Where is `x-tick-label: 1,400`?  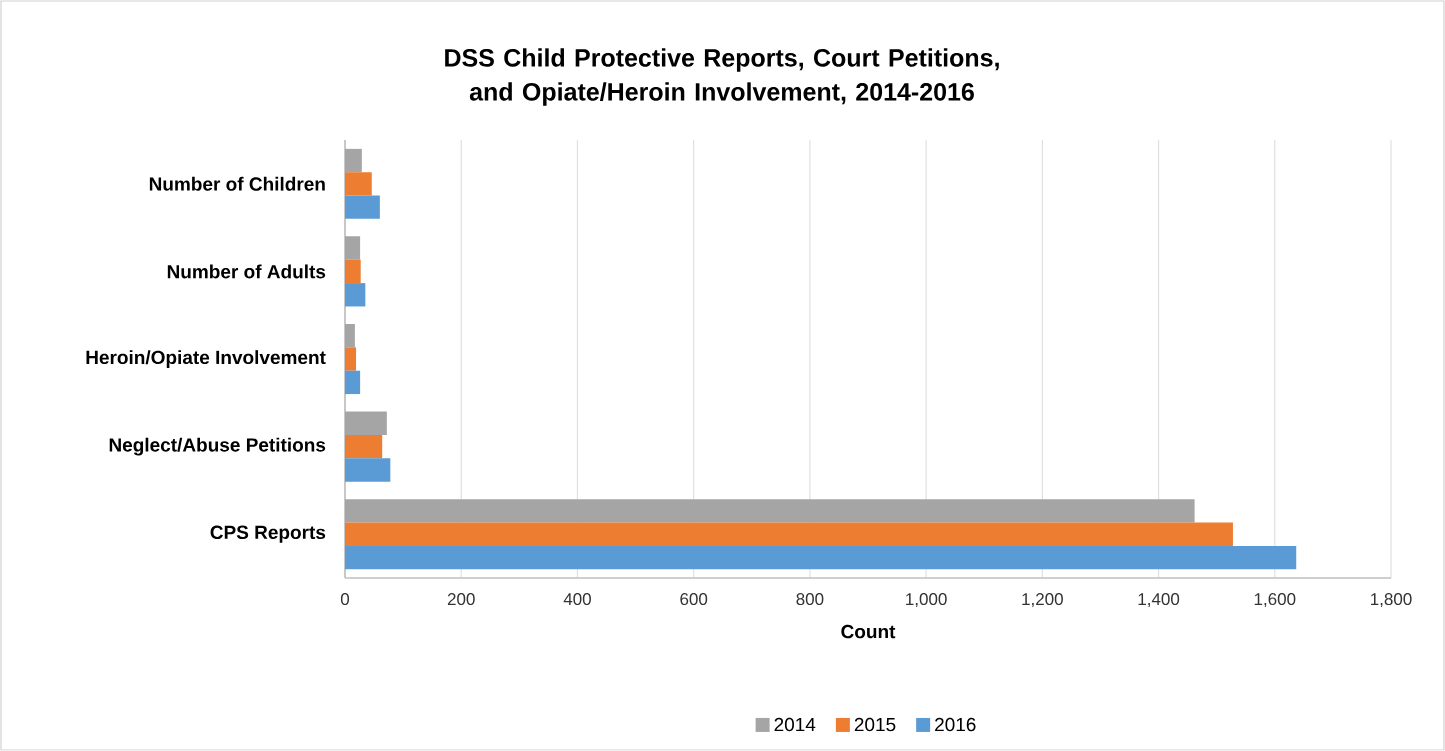 x-tick-label: 1,400 is located at coordinates (1159, 600).